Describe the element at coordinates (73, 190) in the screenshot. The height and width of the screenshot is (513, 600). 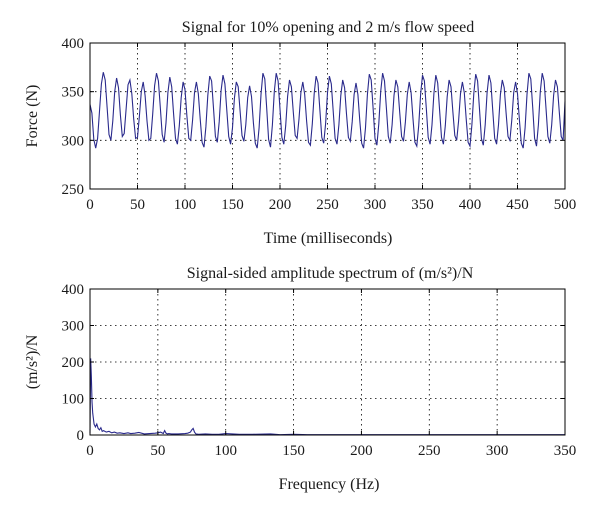
I see `y-tick-label: 250` at that location.